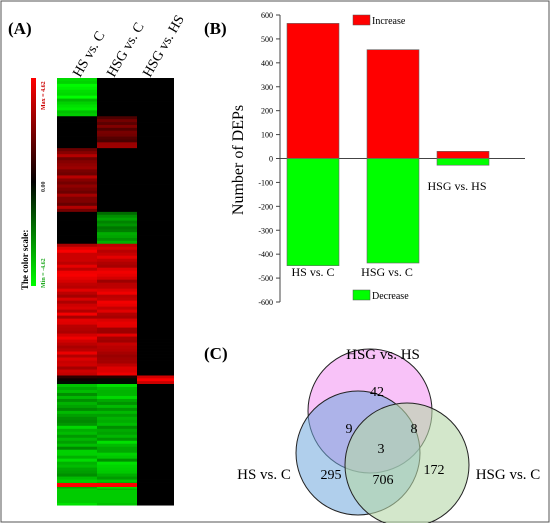  I want to click on y-tick-label: 100, so click(267, 135).